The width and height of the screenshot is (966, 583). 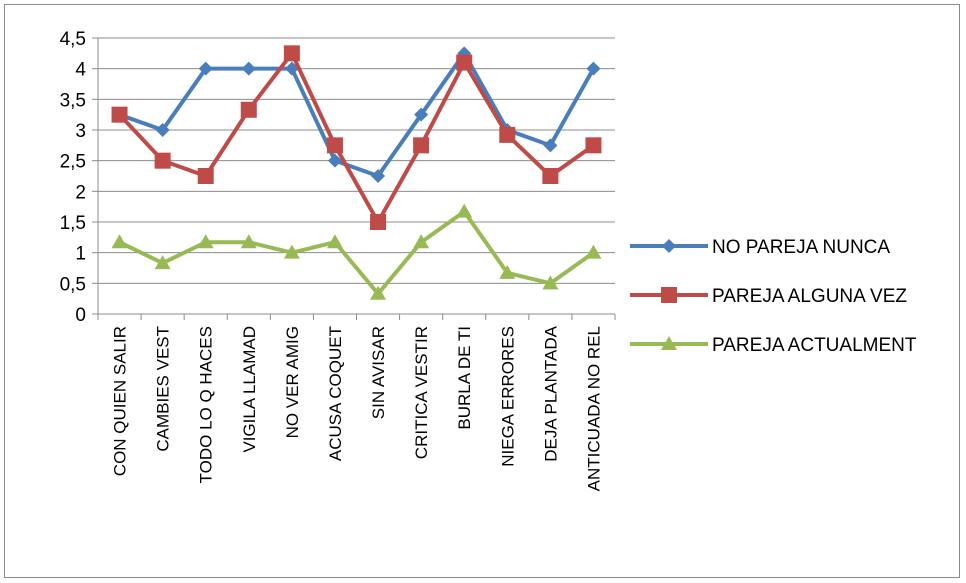 What do you see at coordinates (73, 177) in the screenshot?
I see `y-axis-ticks: 0 0,5 1 1,5 2 2,5 3 3,5 4 4,5` at bounding box center [73, 177].